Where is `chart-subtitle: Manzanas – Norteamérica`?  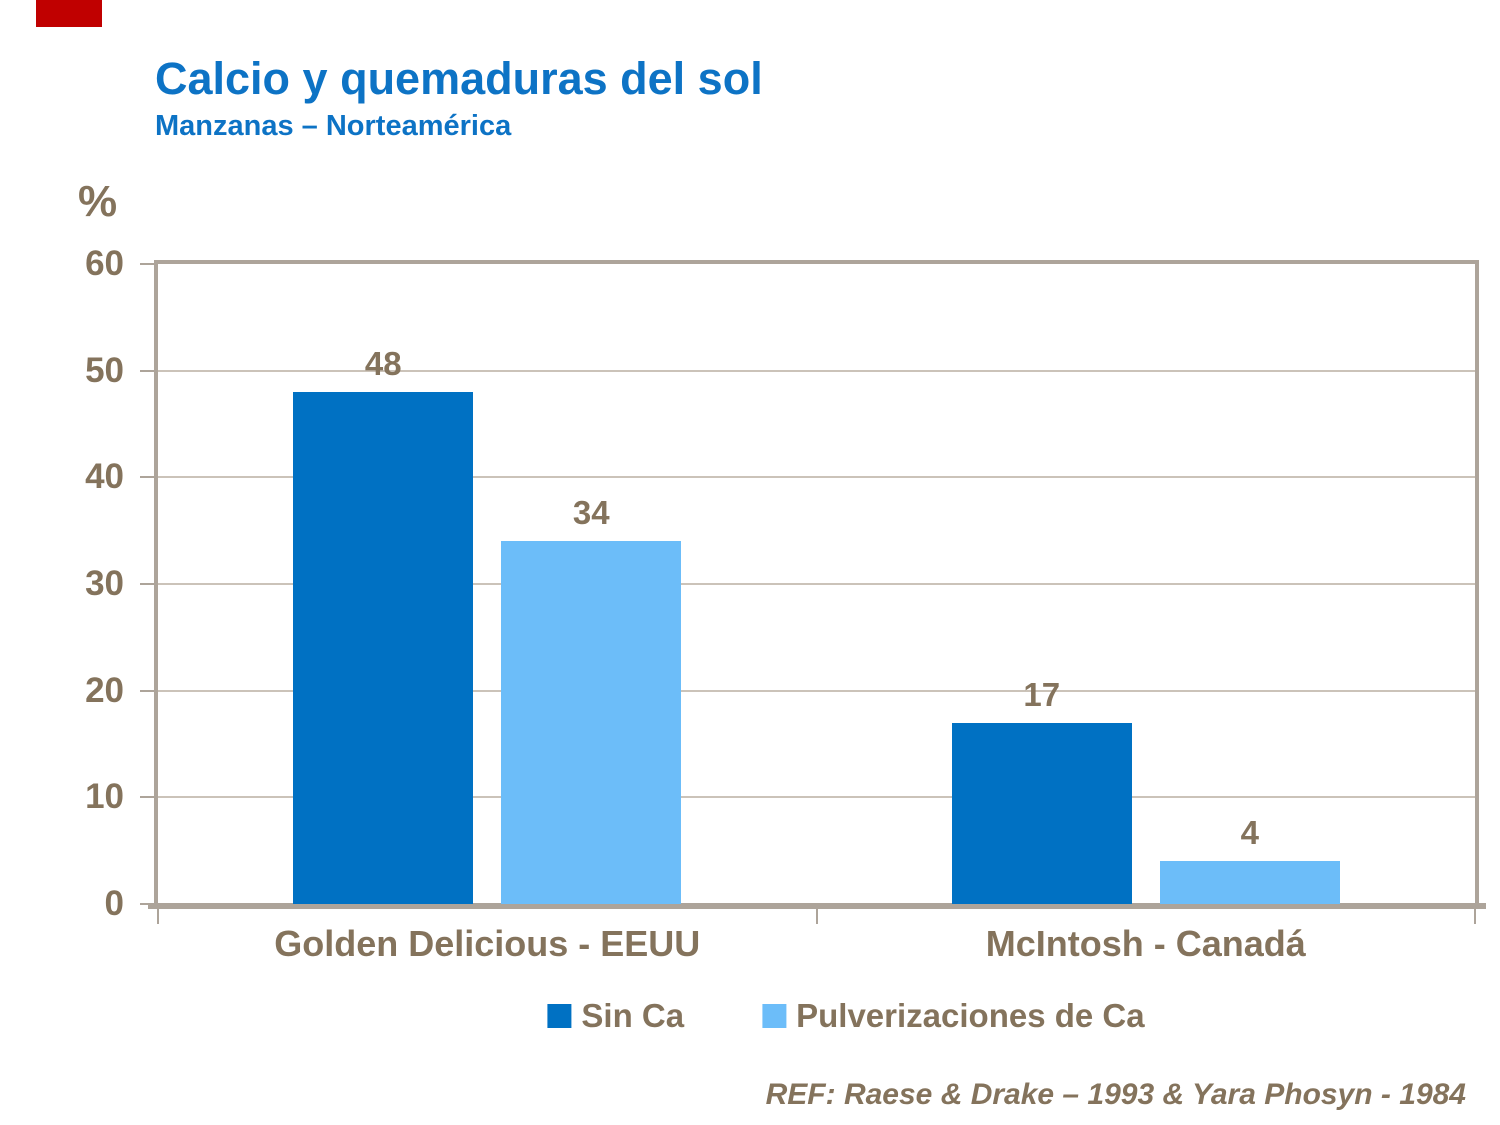 chart-subtitle: Manzanas – Norteamérica is located at coordinates (333, 126).